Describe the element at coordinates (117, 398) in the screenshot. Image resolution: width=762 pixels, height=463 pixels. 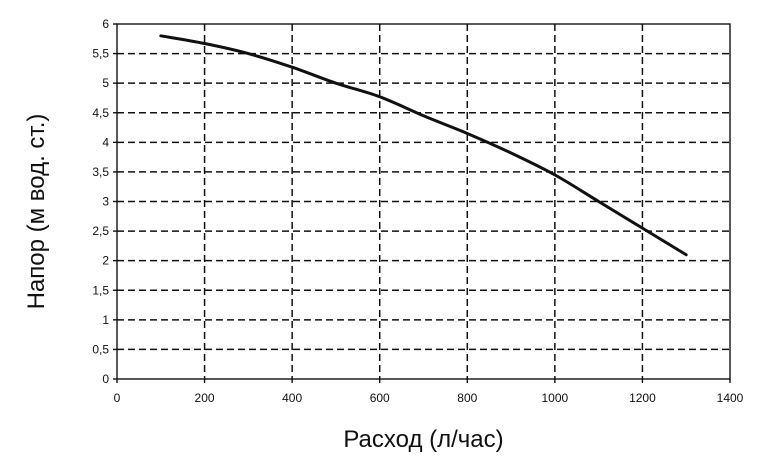
I see `x-tick-label: 0` at that location.